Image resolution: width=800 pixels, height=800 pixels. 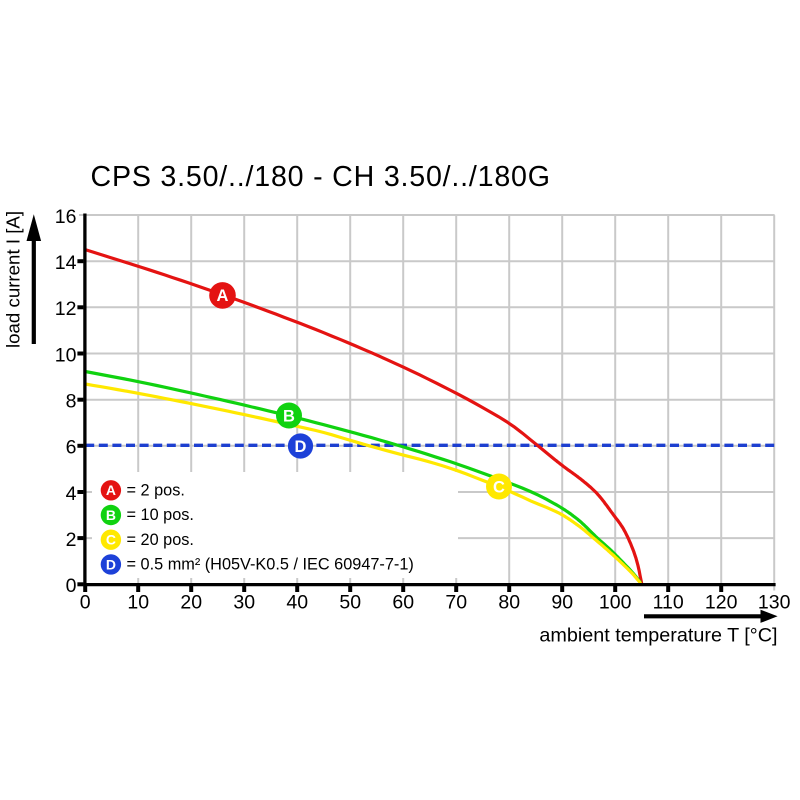 What do you see at coordinates (509, 603) in the screenshot?
I see `svg-text: 80` at bounding box center [509, 603].